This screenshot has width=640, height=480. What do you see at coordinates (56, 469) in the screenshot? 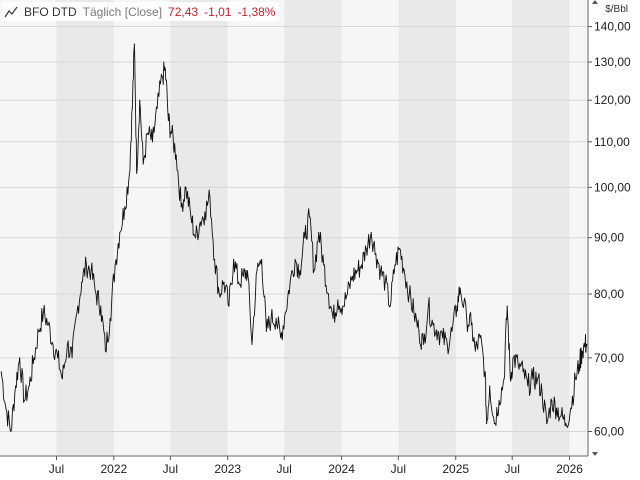
I see `x-tick-label: Jul` at bounding box center [56, 469].